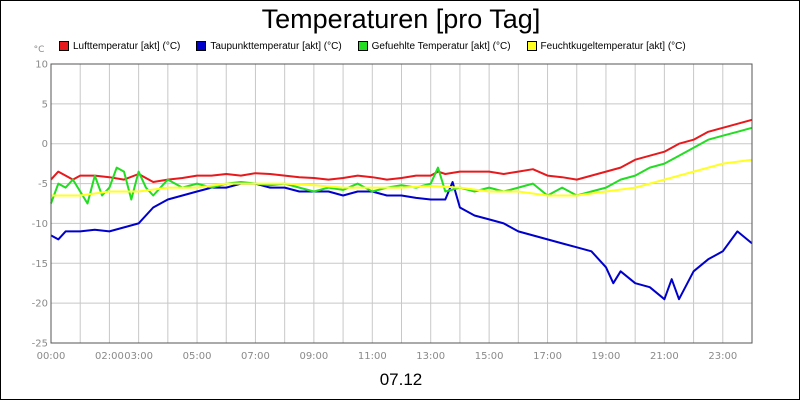 This screenshot has height=400, width=800. What do you see at coordinates (51, 356) in the screenshot?
I see `x-tick-label: 00:00` at bounding box center [51, 356].